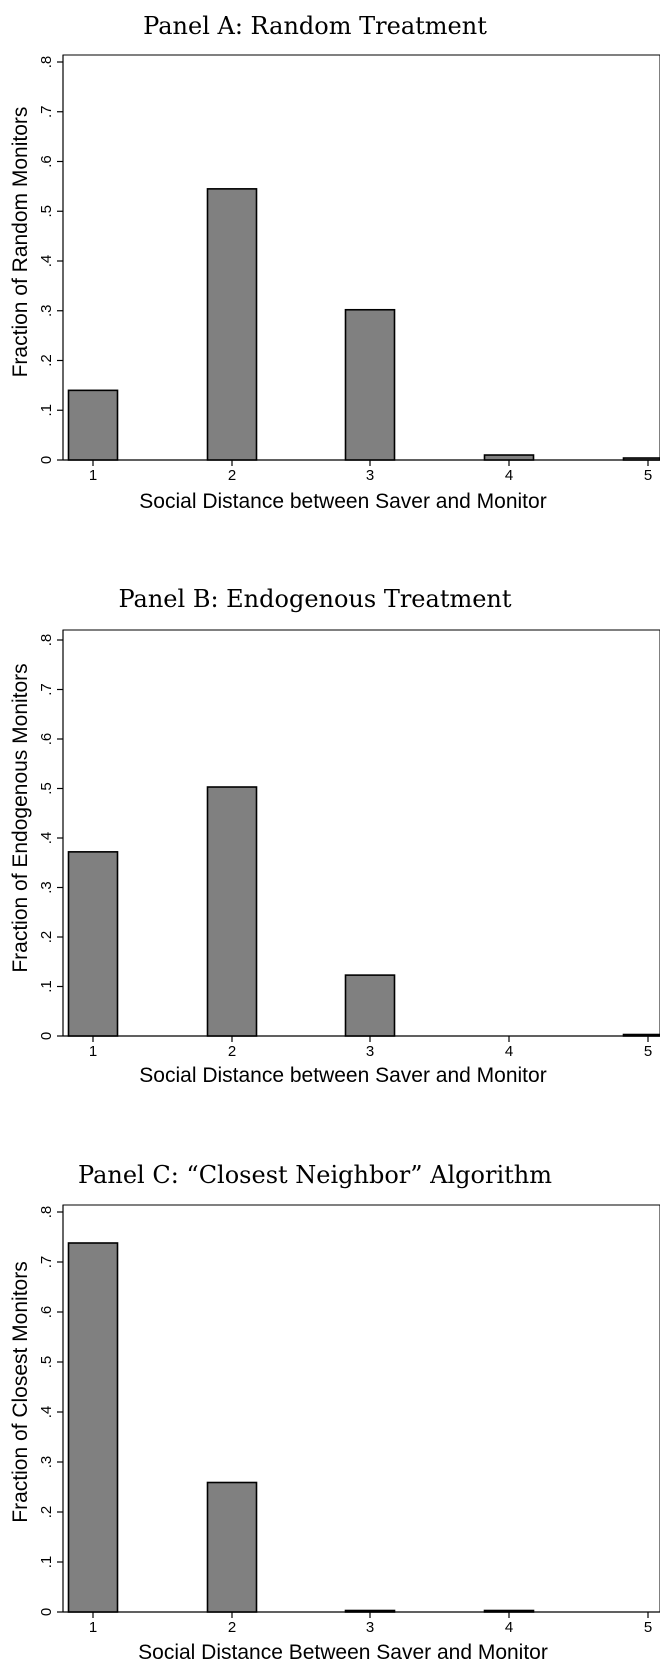  What do you see at coordinates (46, 1462) in the screenshot?
I see `panel-c-y-tick-label: .3` at bounding box center [46, 1462].